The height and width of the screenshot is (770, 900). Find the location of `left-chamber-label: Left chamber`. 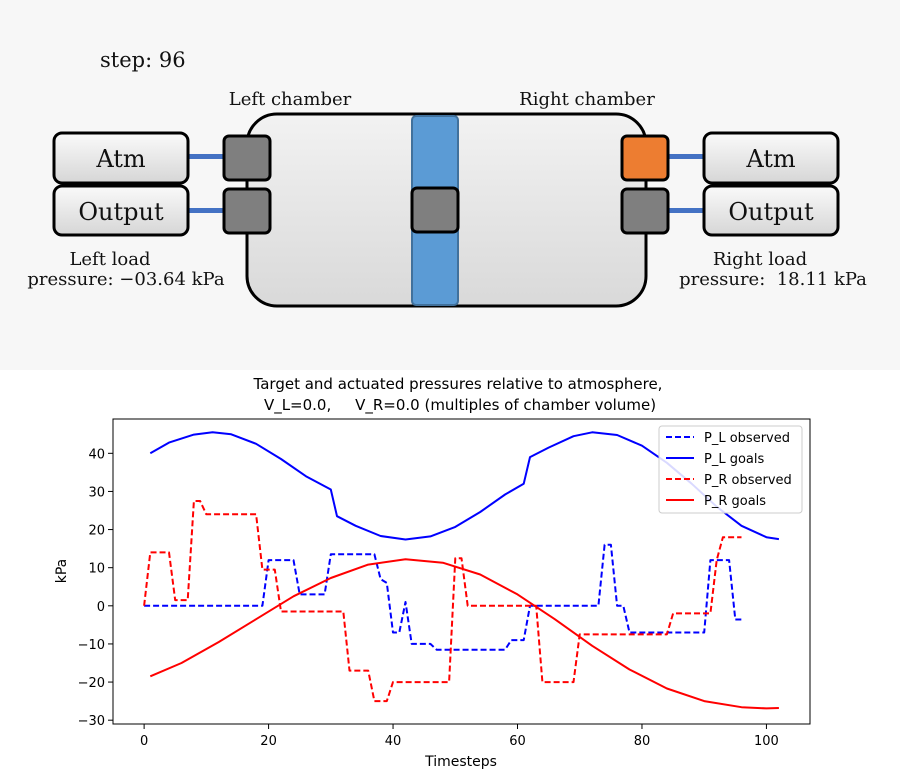

left-chamber-label: Left chamber is located at coordinates (290, 99).